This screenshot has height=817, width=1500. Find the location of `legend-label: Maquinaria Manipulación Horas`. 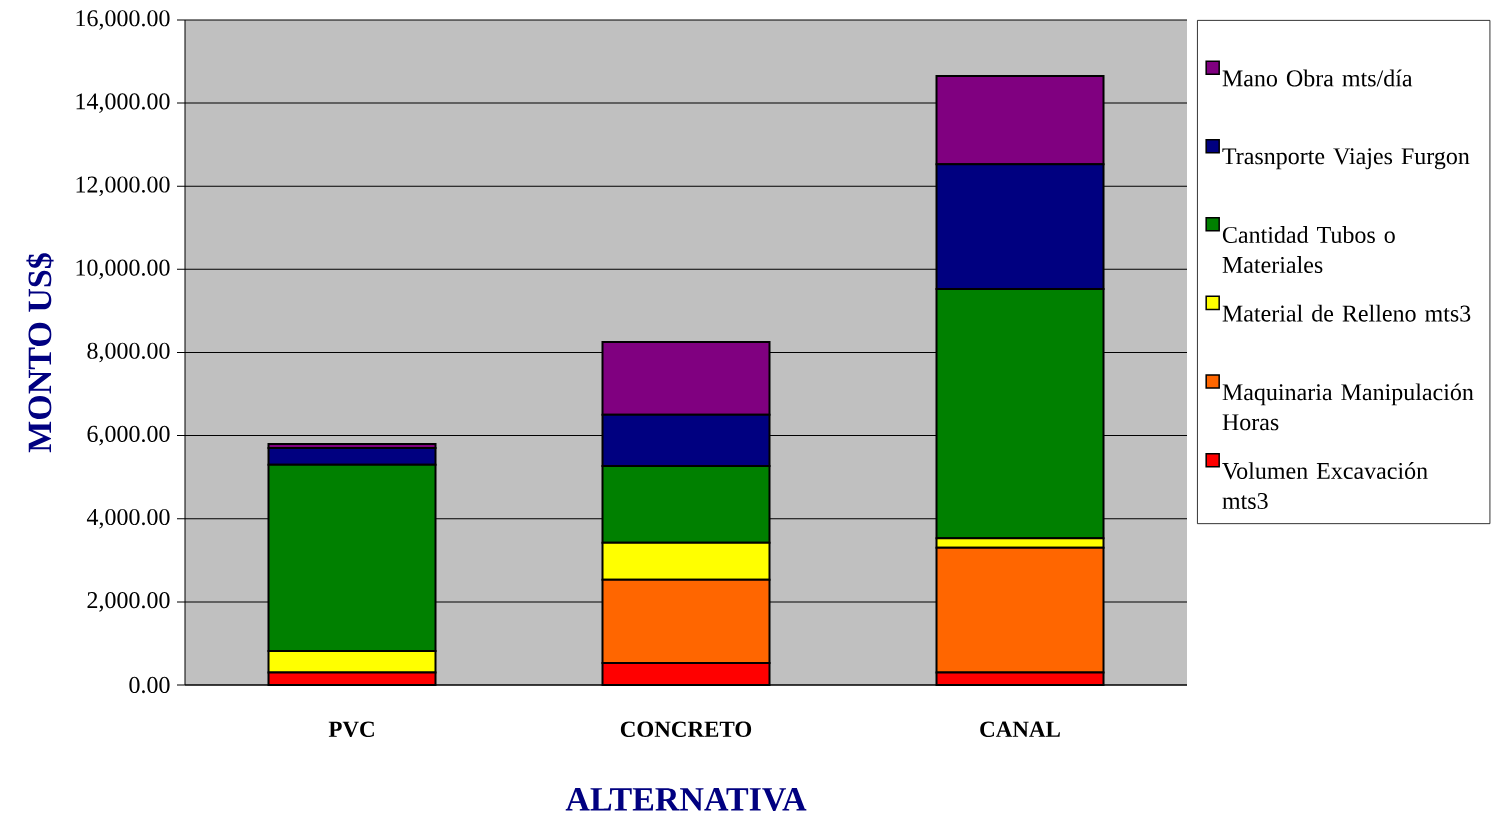

legend-label: Maquinaria Manipulación Horas is located at coordinates (1348, 407).